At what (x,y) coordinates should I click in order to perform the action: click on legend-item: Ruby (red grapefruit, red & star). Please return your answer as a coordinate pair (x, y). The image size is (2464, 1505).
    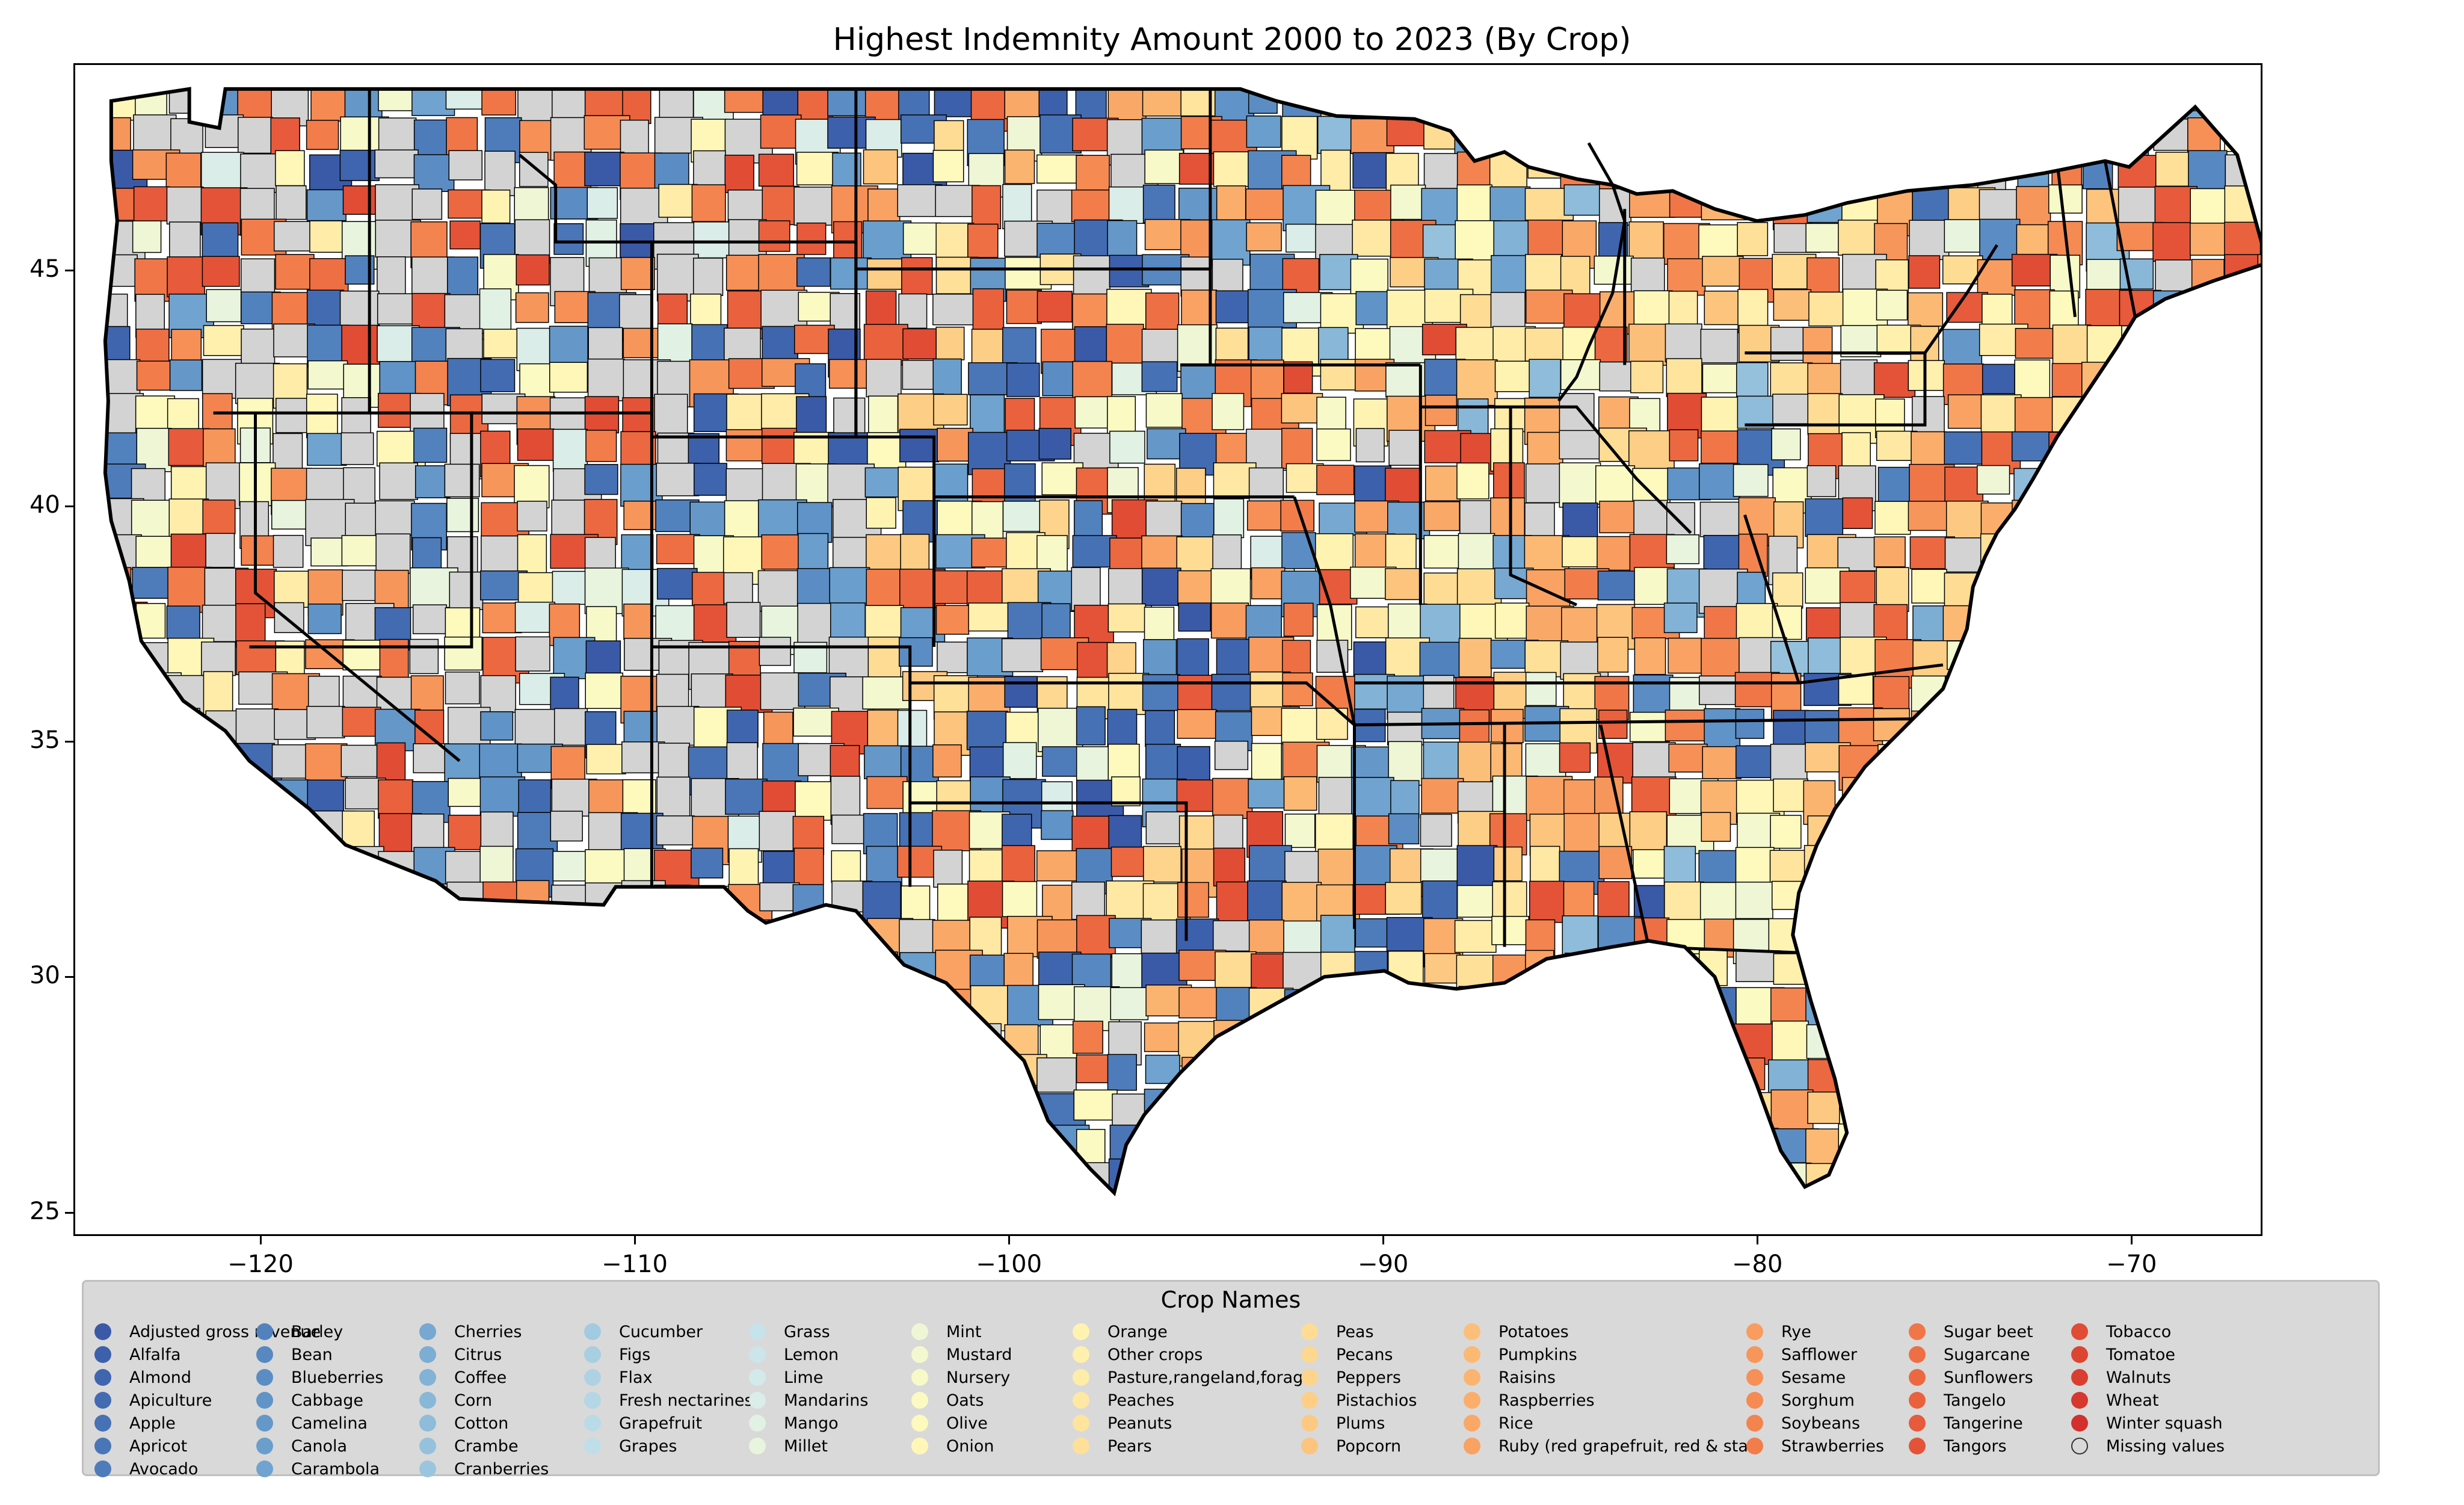
    Looking at the image, I should click on (1612, 1446).